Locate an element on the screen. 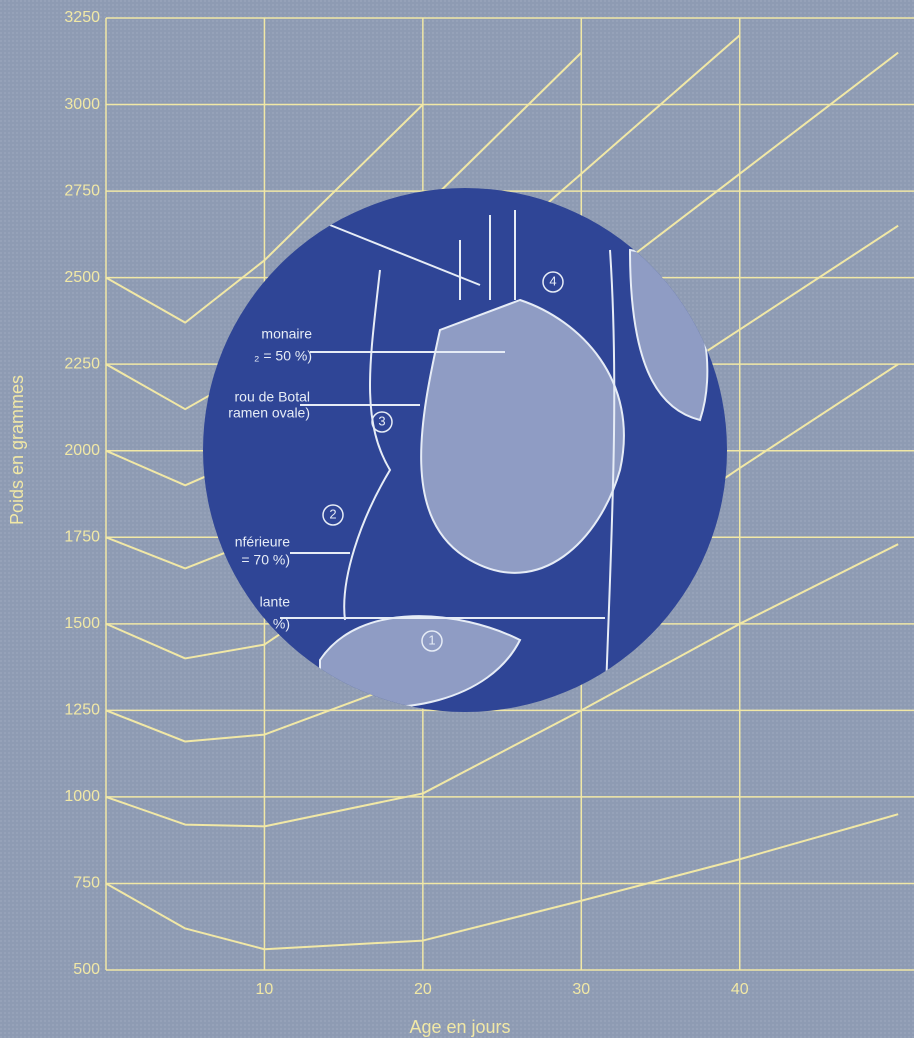  annotation: 1 is located at coordinates (431, 639).